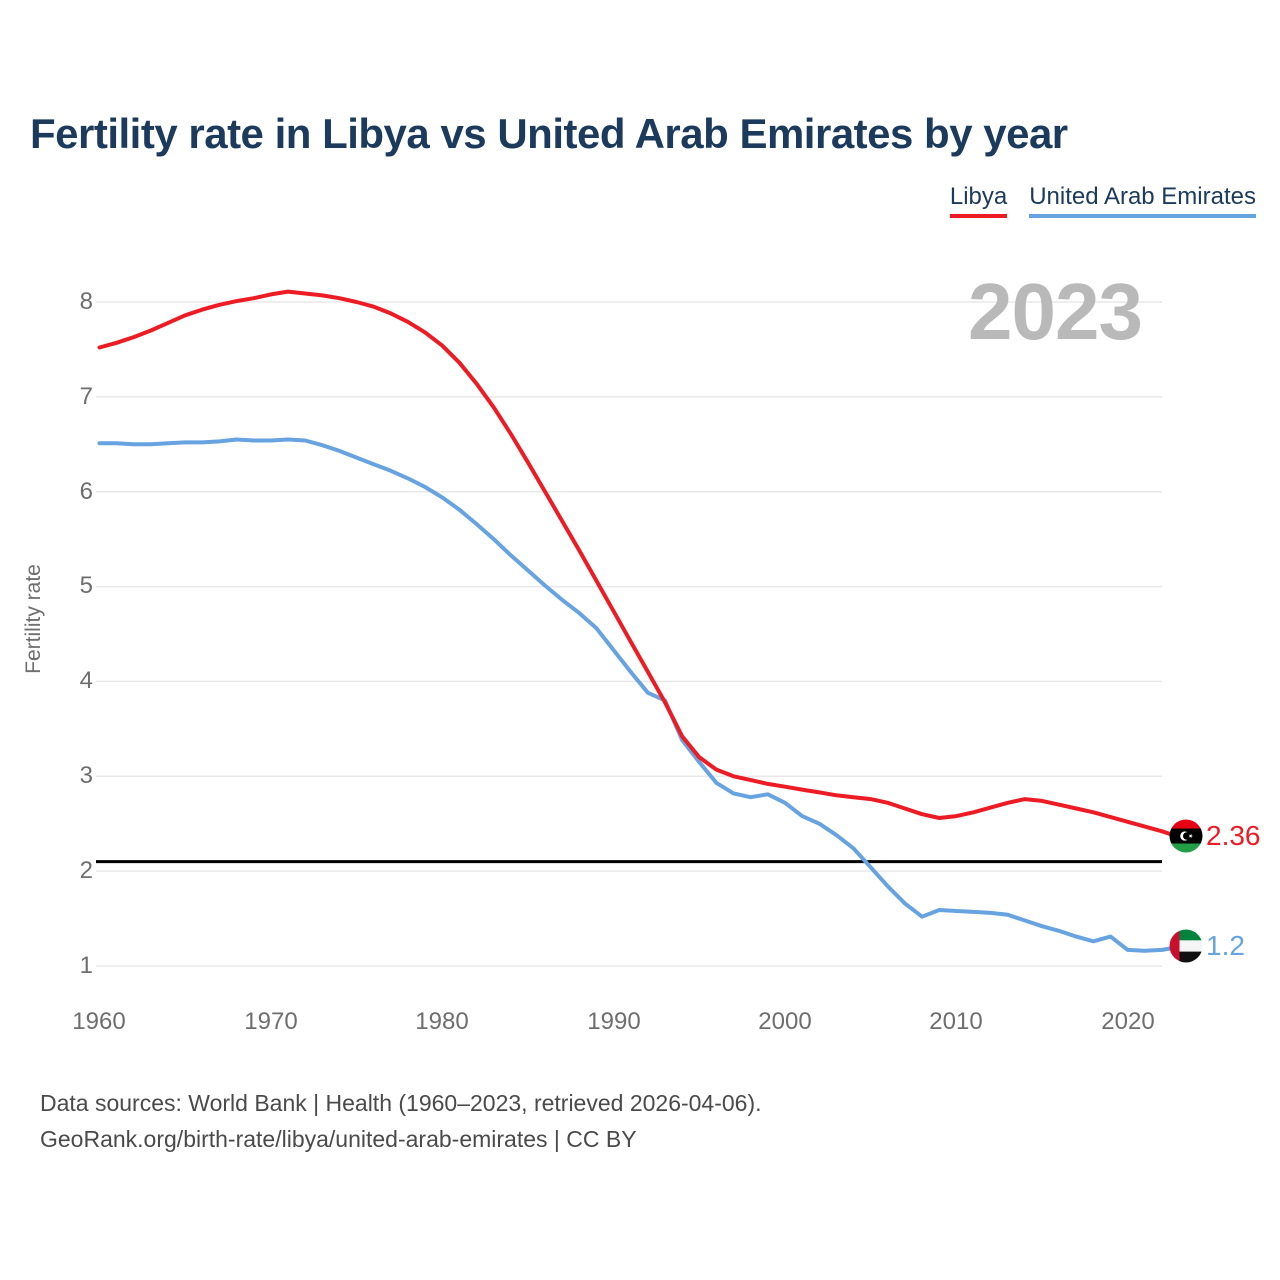  What do you see at coordinates (1055, 311) in the screenshot?
I see `year-watermark: 2023` at bounding box center [1055, 311].